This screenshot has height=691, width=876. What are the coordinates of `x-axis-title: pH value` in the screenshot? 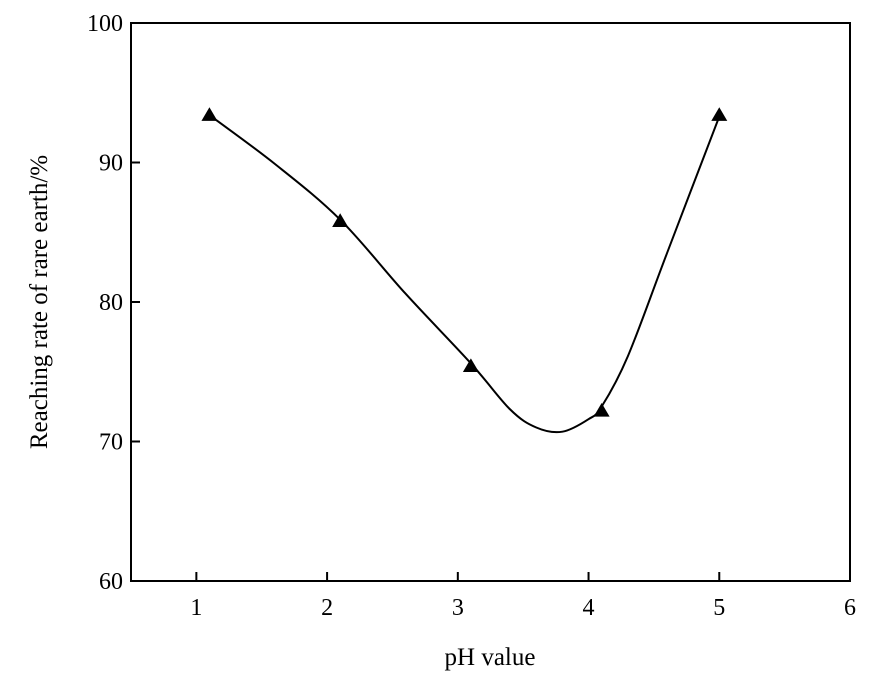 It's located at (490, 657).